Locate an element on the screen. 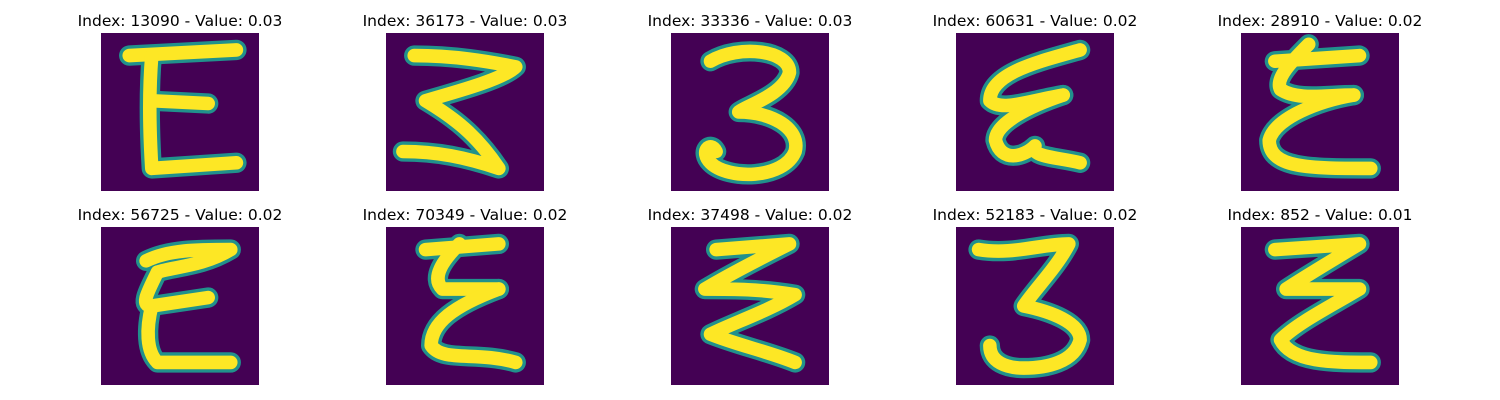 This screenshot has width=1500, height=400. glyph-e-bold-icon is located at coordinates (188, 306).